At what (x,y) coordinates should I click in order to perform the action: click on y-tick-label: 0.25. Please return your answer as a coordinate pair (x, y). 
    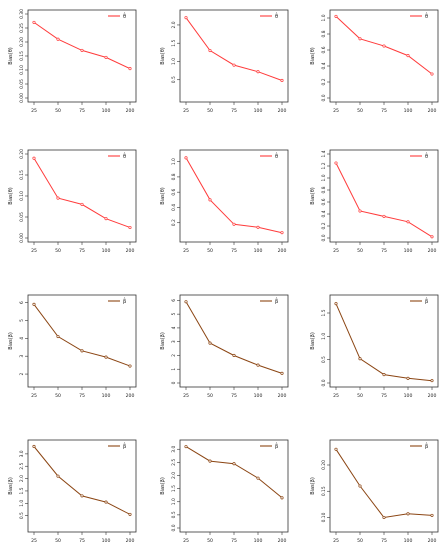
    Looking at the image, I should click on (22, 28).